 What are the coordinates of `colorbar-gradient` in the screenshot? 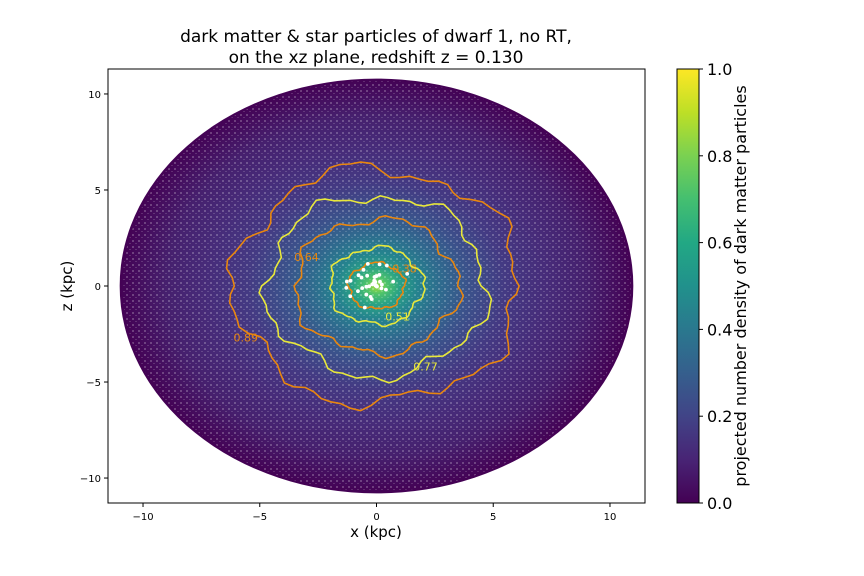 It's located at (688, 286).